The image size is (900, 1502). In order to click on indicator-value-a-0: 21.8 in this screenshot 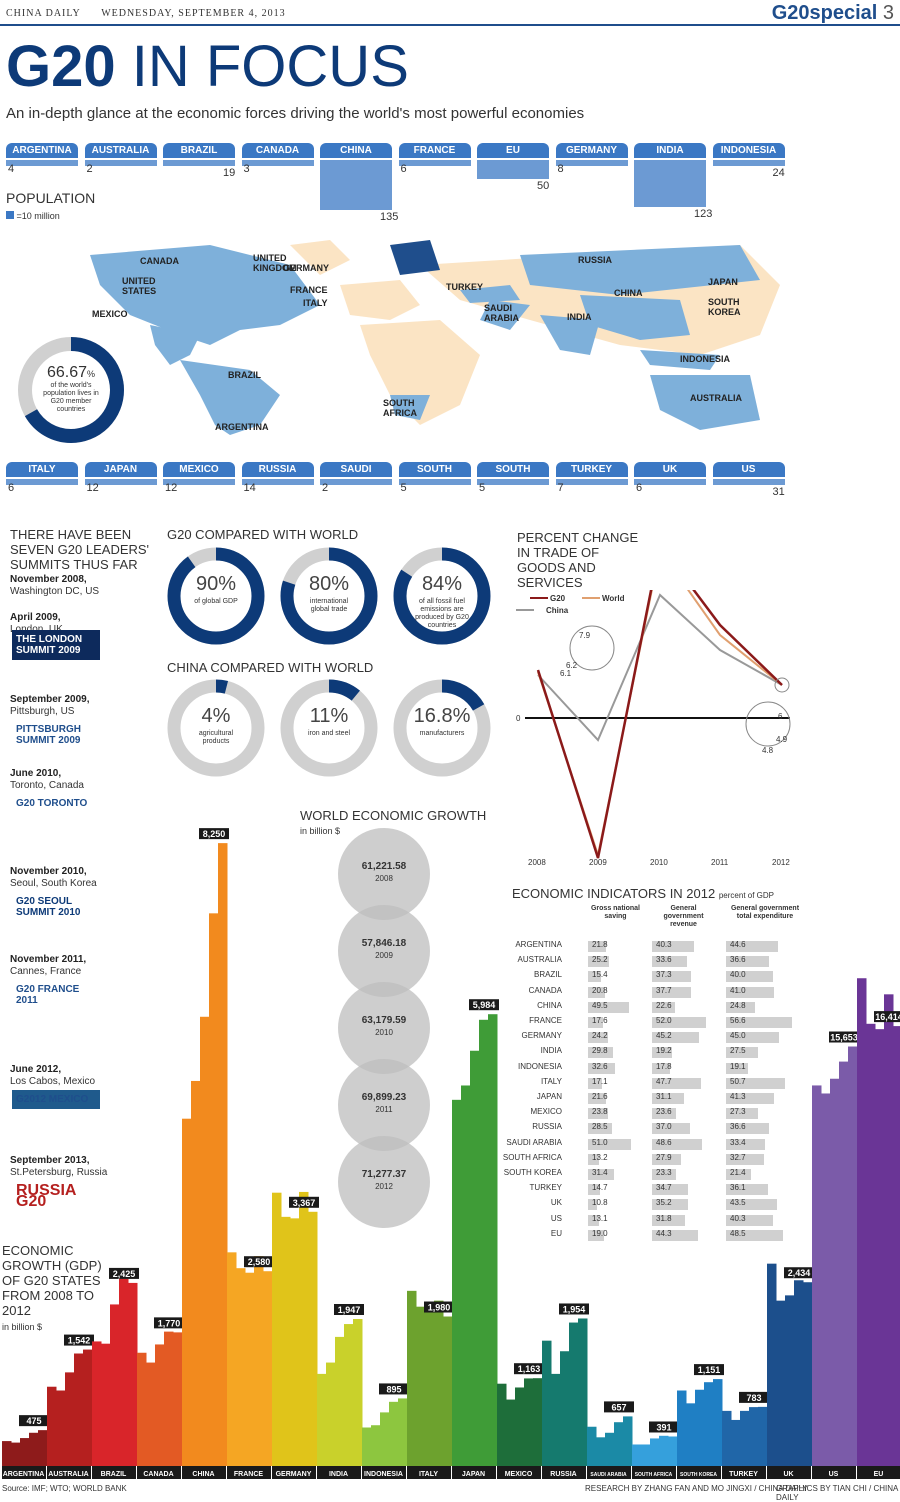, I will do `click(600, 944)`.